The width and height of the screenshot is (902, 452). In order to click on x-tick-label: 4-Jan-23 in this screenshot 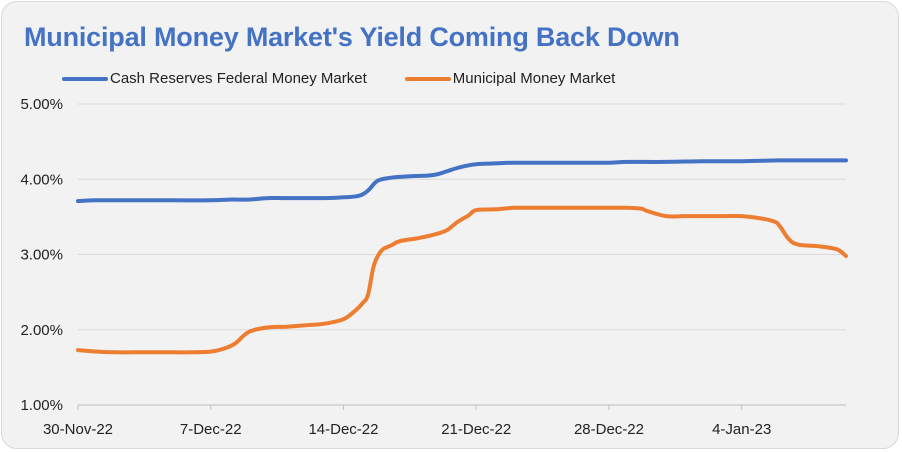, I will do `click(741, 429)`.